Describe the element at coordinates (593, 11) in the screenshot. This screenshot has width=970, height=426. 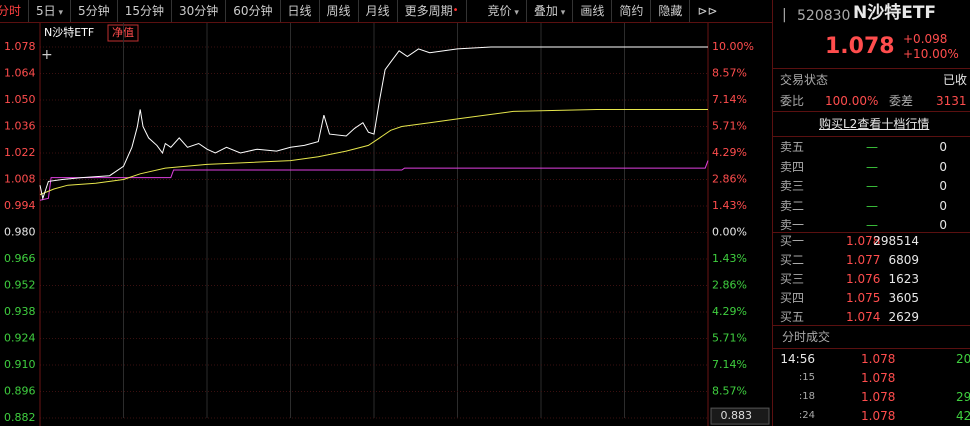
I see `tool-button: 画线` at that location.